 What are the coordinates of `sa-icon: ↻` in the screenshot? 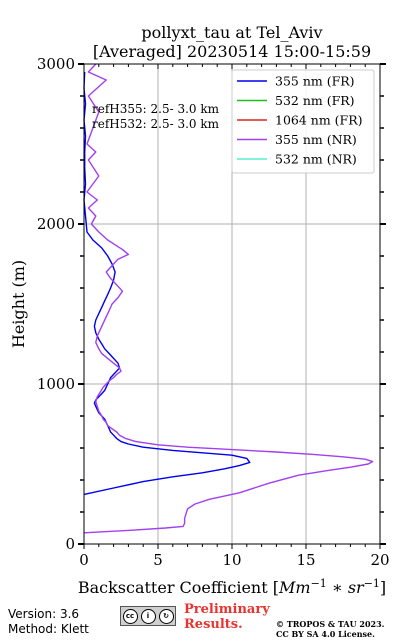 It's located at (166, 616).